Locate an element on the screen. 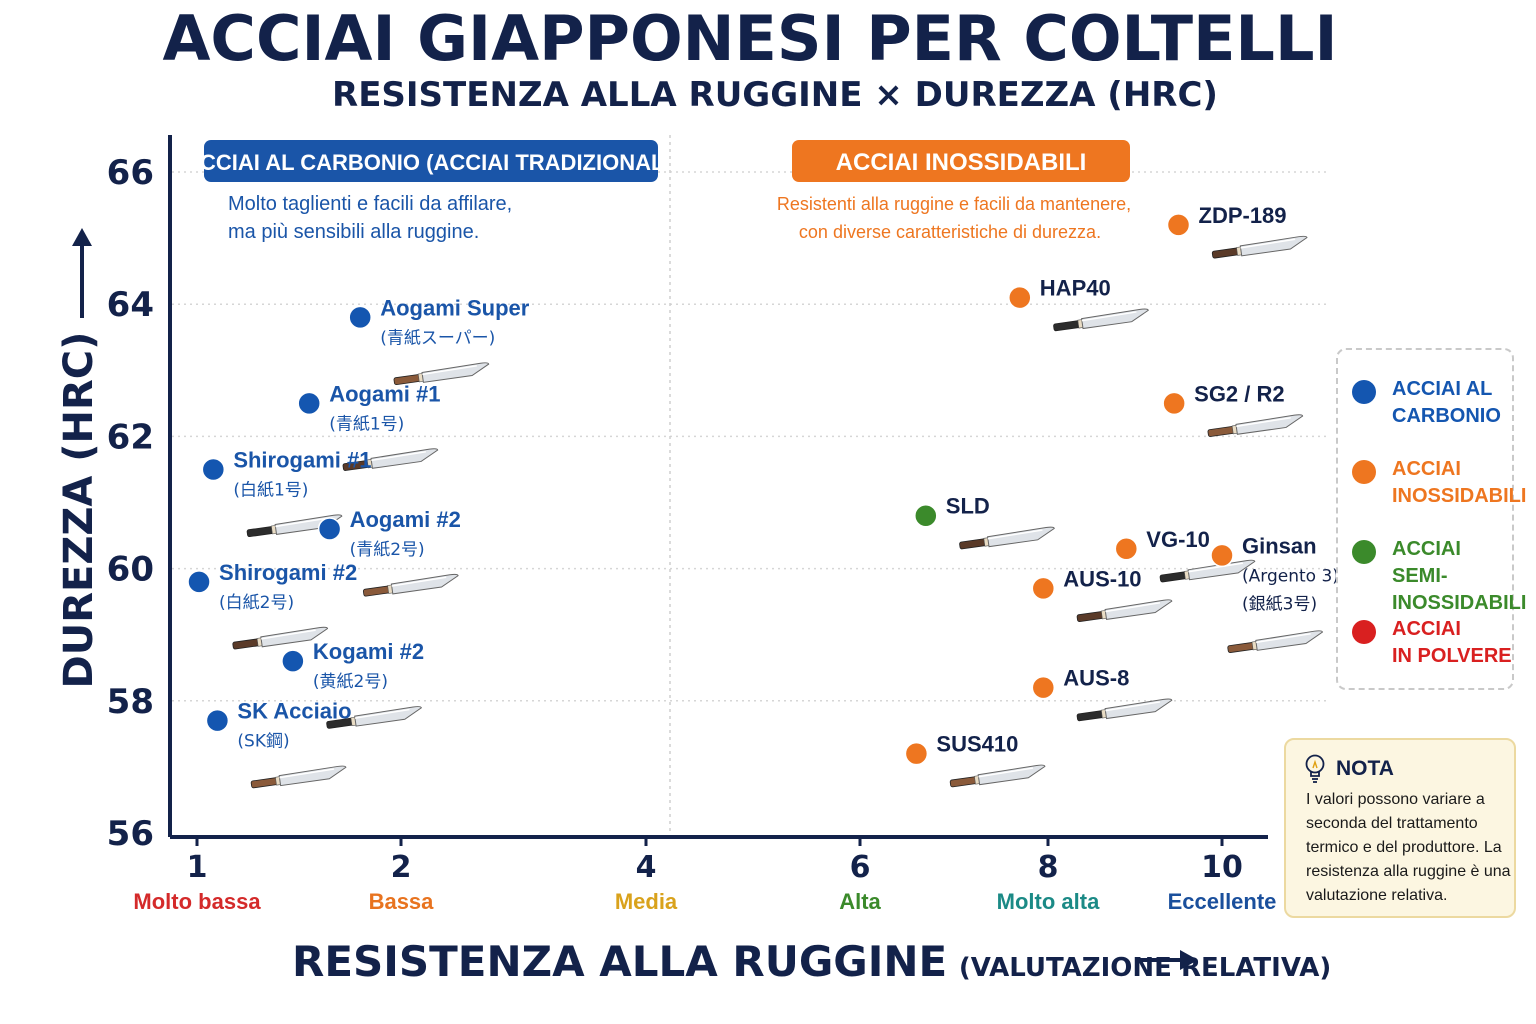  data-point-sublabel: (青紙1号) is located at coordinates (366, 424).